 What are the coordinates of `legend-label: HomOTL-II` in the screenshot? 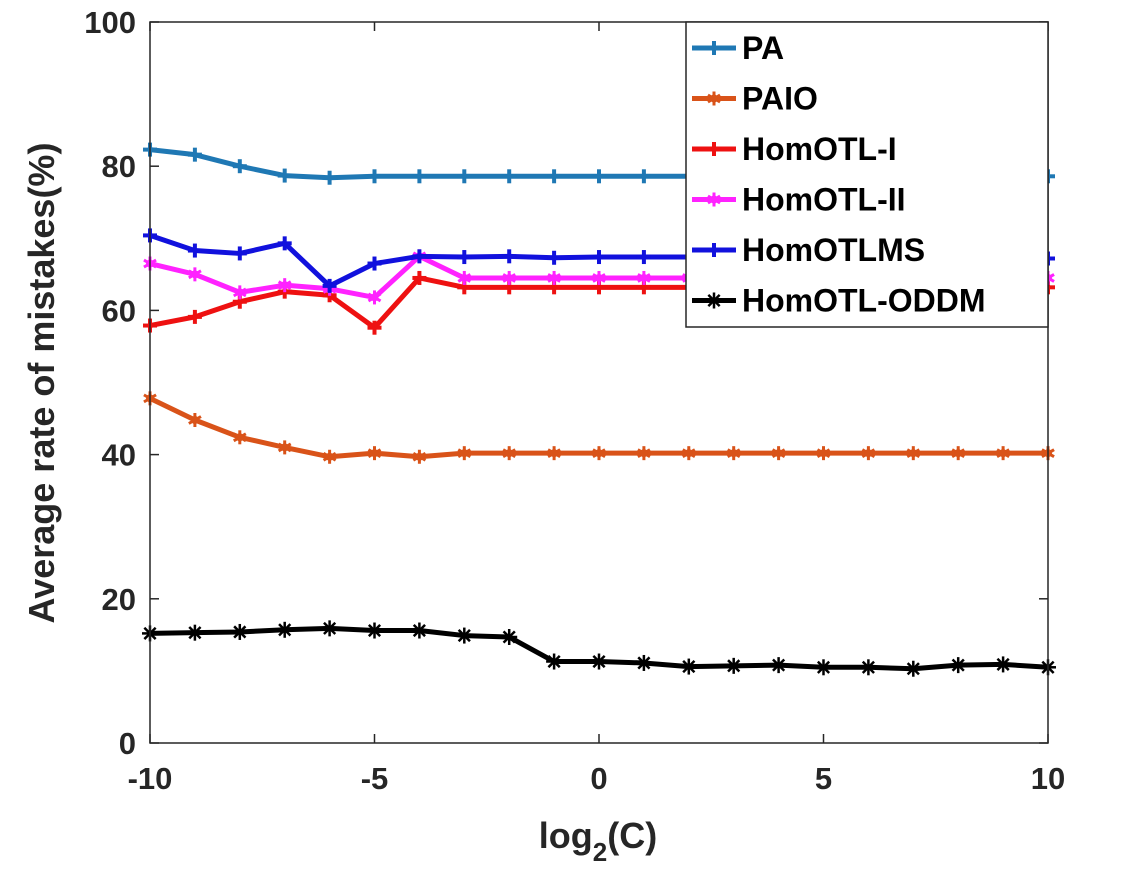 It's located at (824, 200).